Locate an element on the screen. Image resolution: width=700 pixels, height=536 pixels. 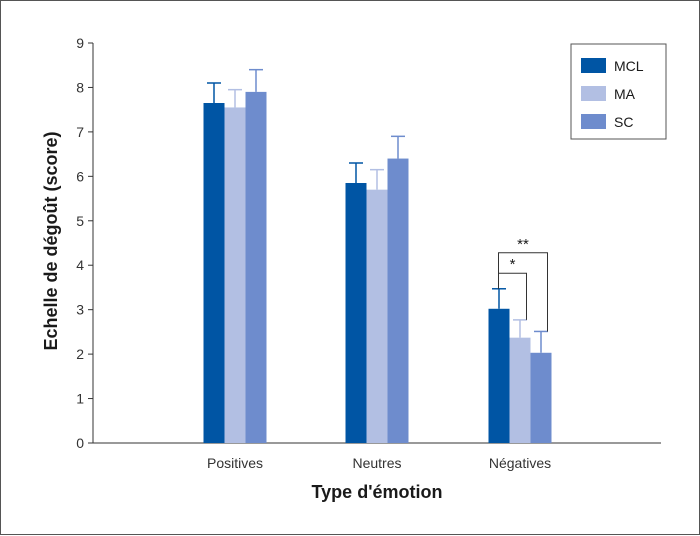
significance-bracket is located at coordinates (523, 292).